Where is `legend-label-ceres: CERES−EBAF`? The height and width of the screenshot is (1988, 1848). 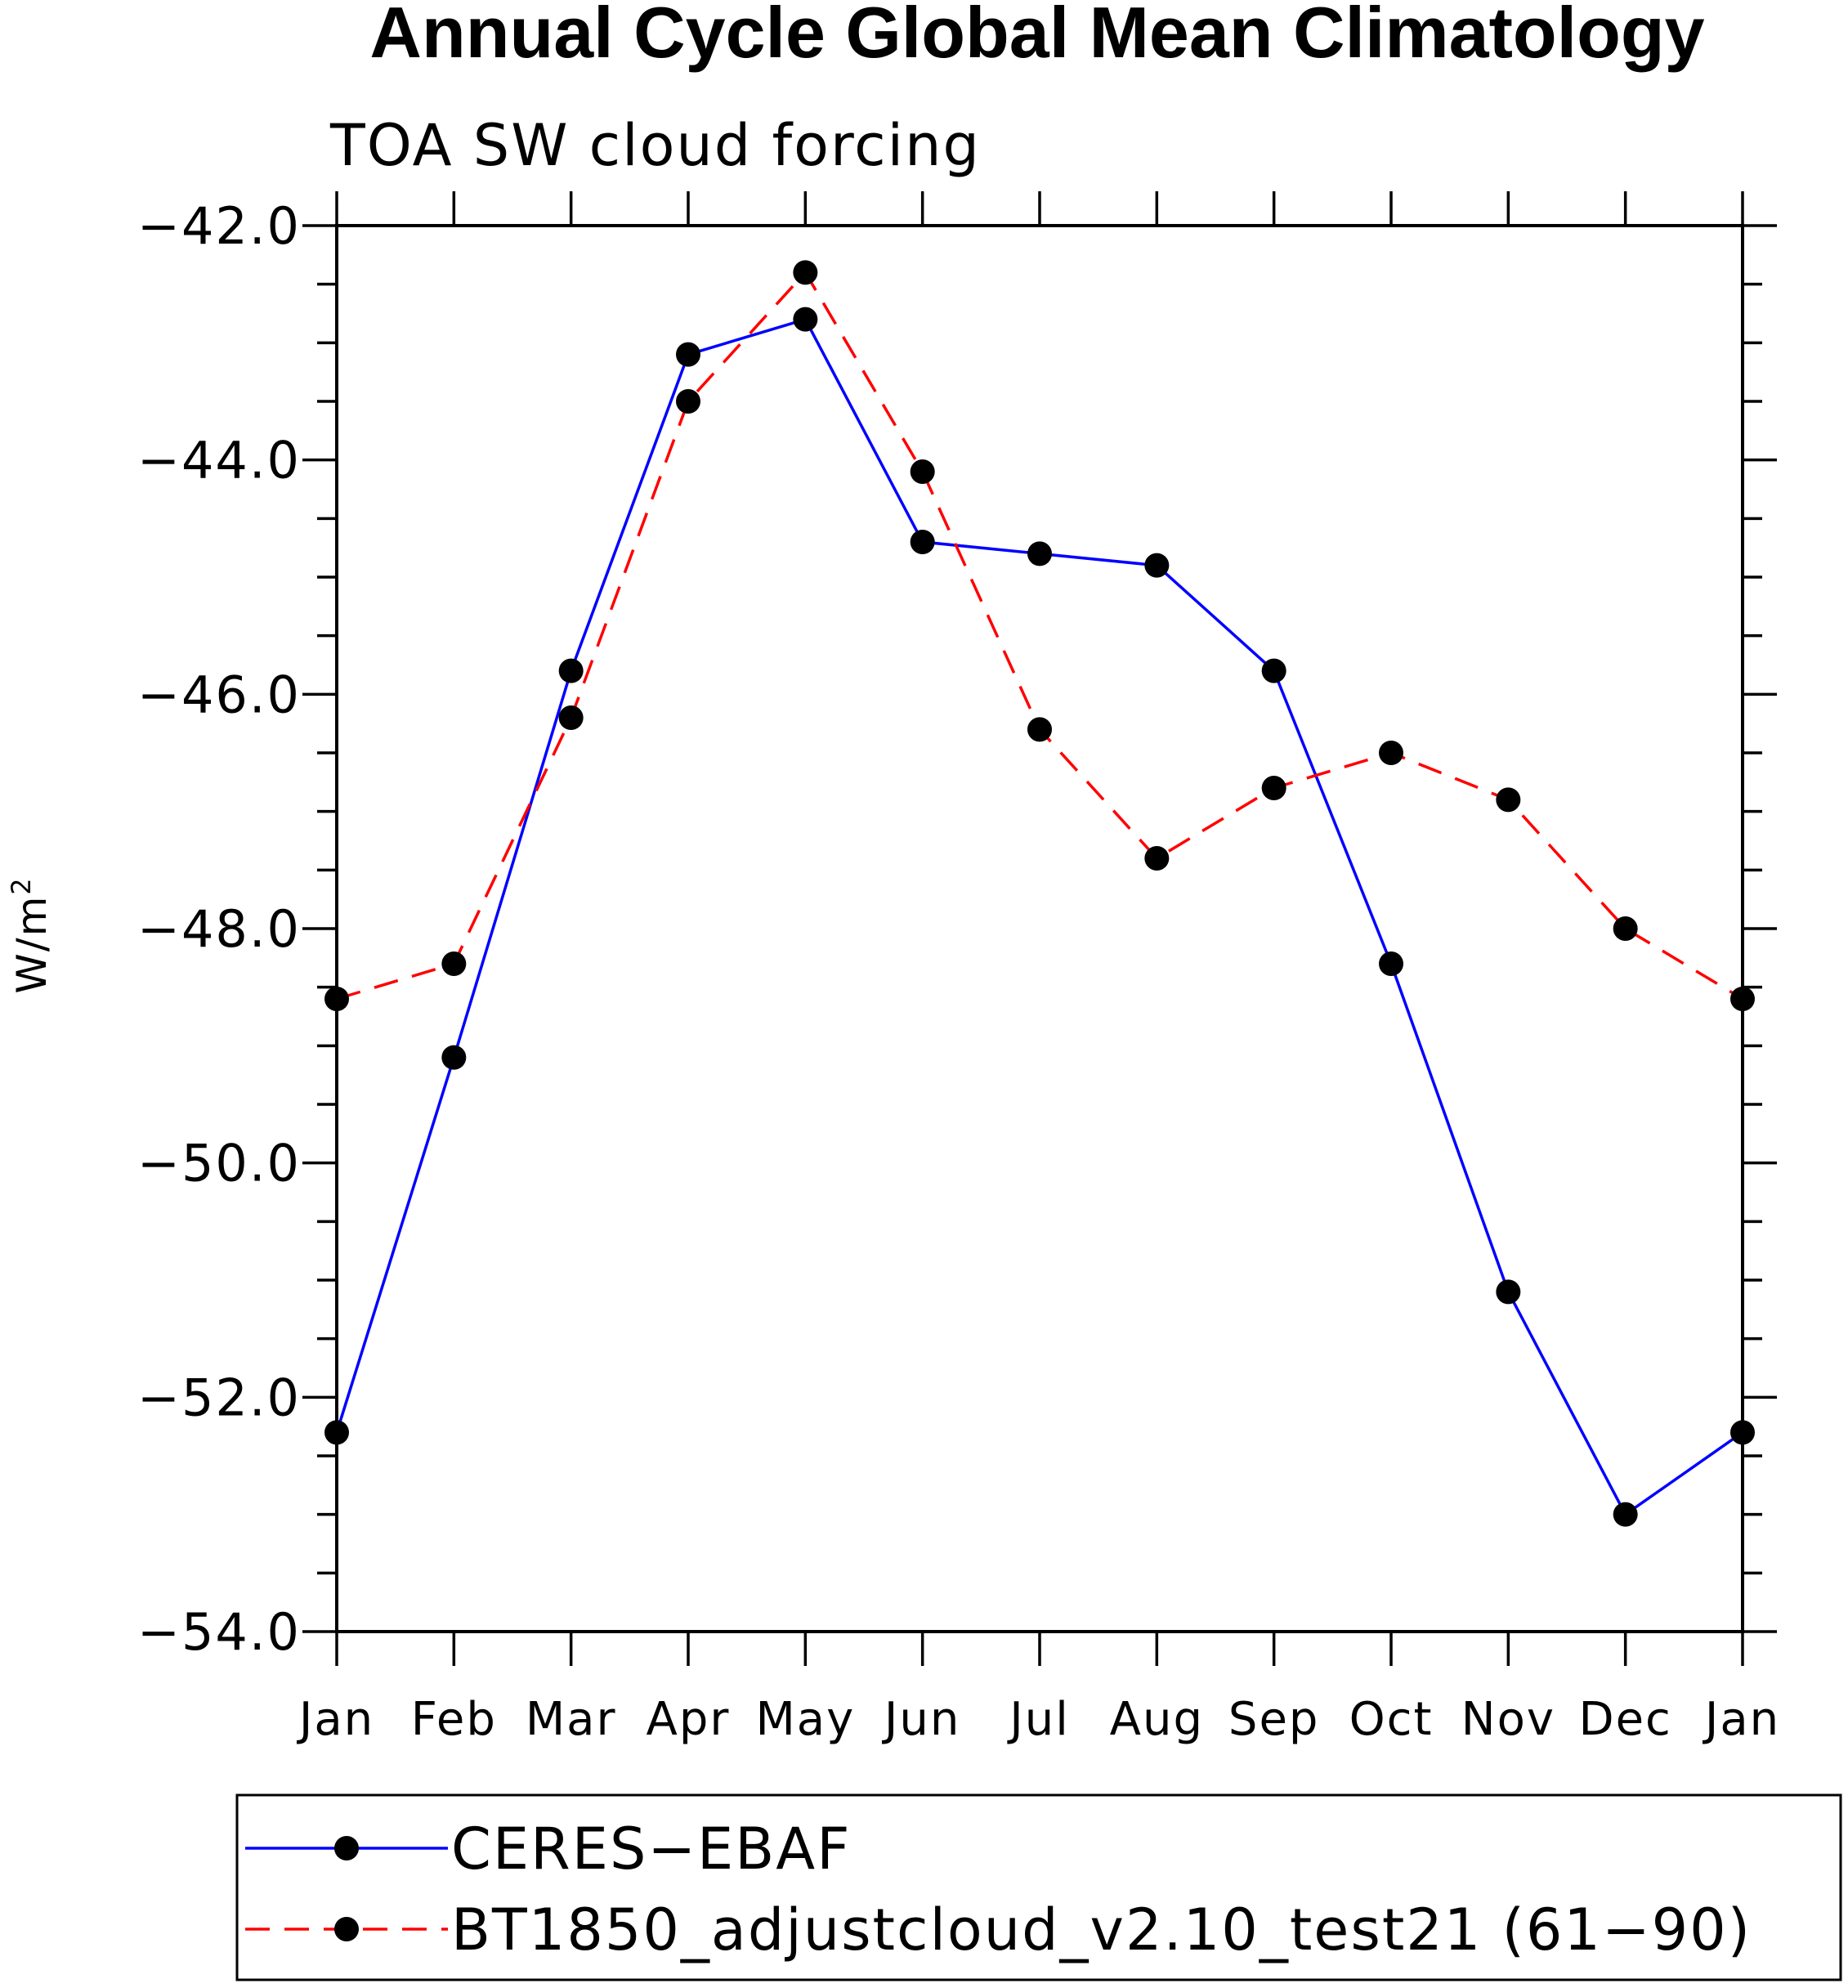 legend-label-ceres: CERES−EBAF is located at coordinates (651, 1849).